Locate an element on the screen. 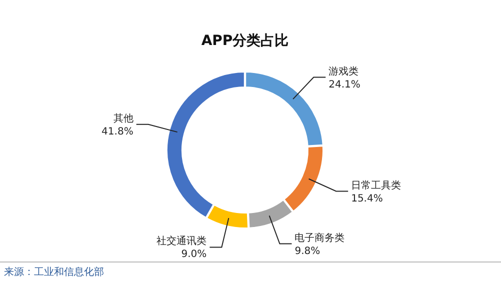  slice-label: 游戏类 is located at coordinates (343, 71).